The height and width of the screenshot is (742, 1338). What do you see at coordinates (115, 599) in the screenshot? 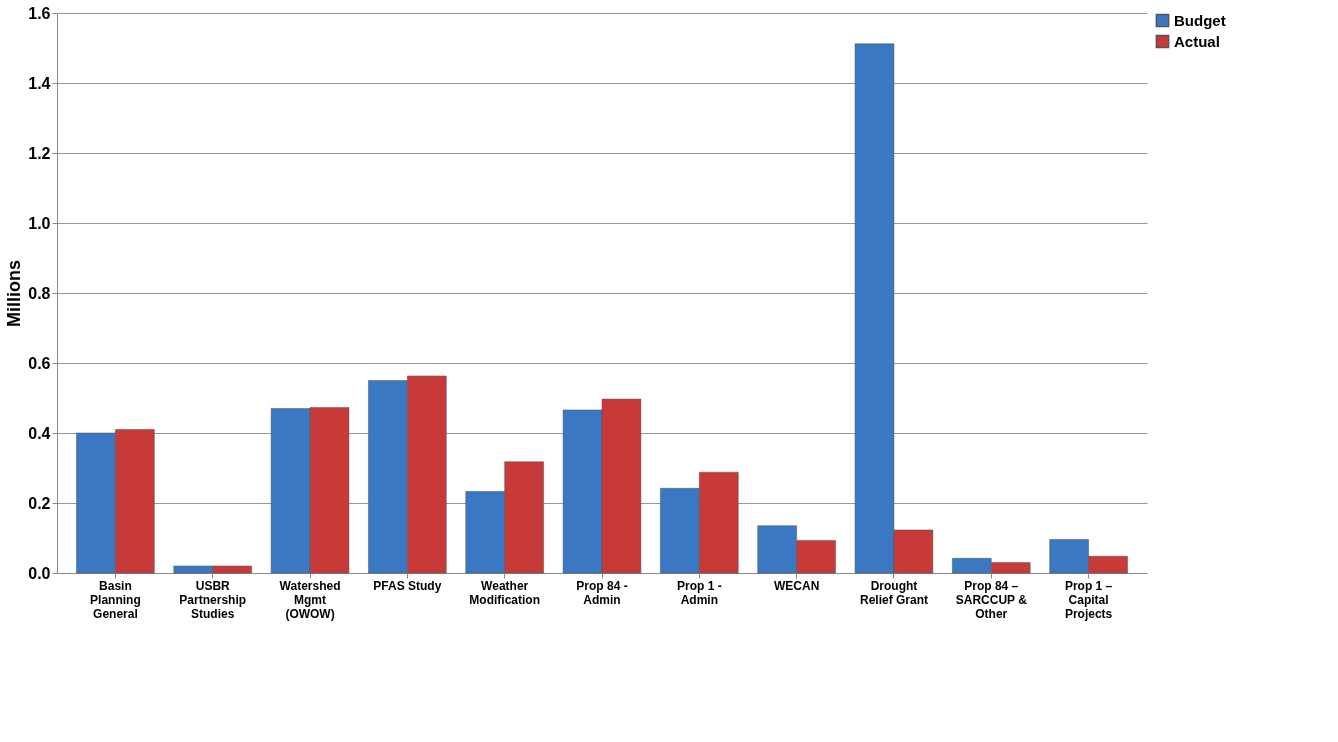
I see `x-tick-label: Basin Planning General` at bounding box center [115, 599].